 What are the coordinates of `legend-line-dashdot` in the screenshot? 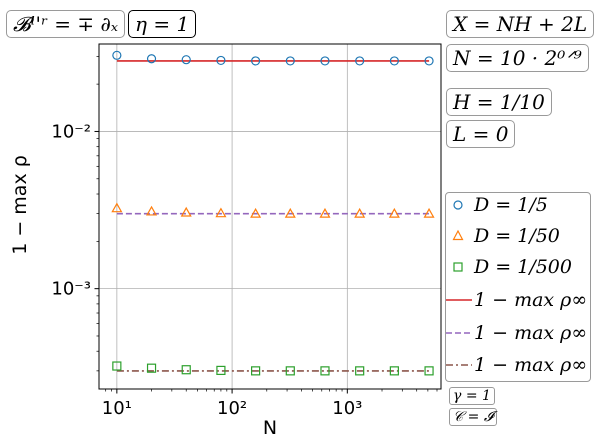 It's located at (459, 365).